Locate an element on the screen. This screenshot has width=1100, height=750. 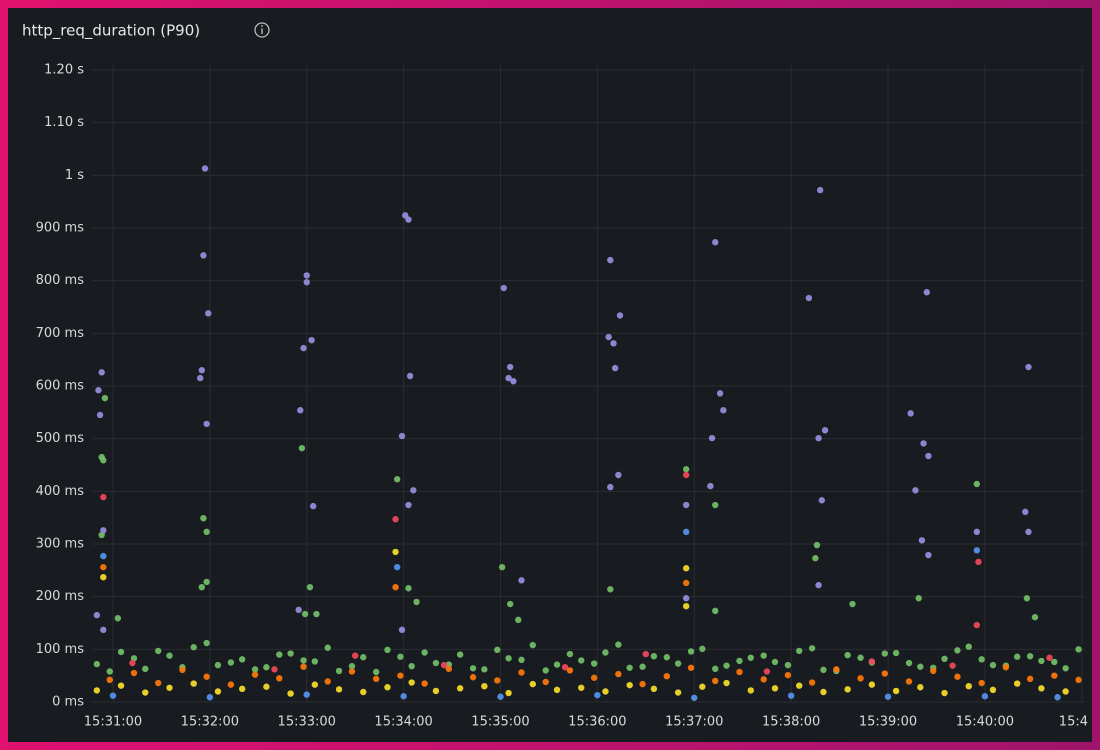
x-tick-label: 15:34:00 is located at coordinates (403, 722).